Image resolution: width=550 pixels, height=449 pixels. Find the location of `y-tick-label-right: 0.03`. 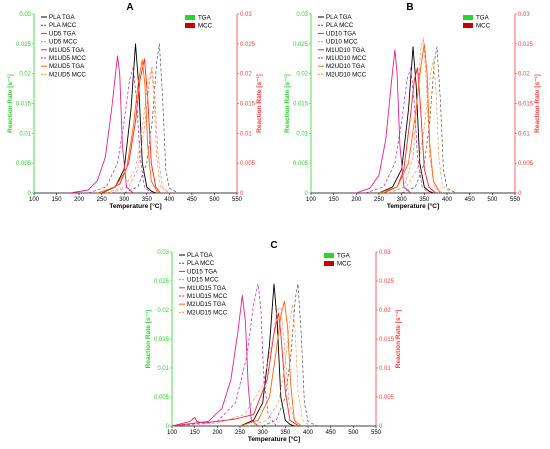

y-tick-label-right: 0.03 is located at coordinates (524, 15).